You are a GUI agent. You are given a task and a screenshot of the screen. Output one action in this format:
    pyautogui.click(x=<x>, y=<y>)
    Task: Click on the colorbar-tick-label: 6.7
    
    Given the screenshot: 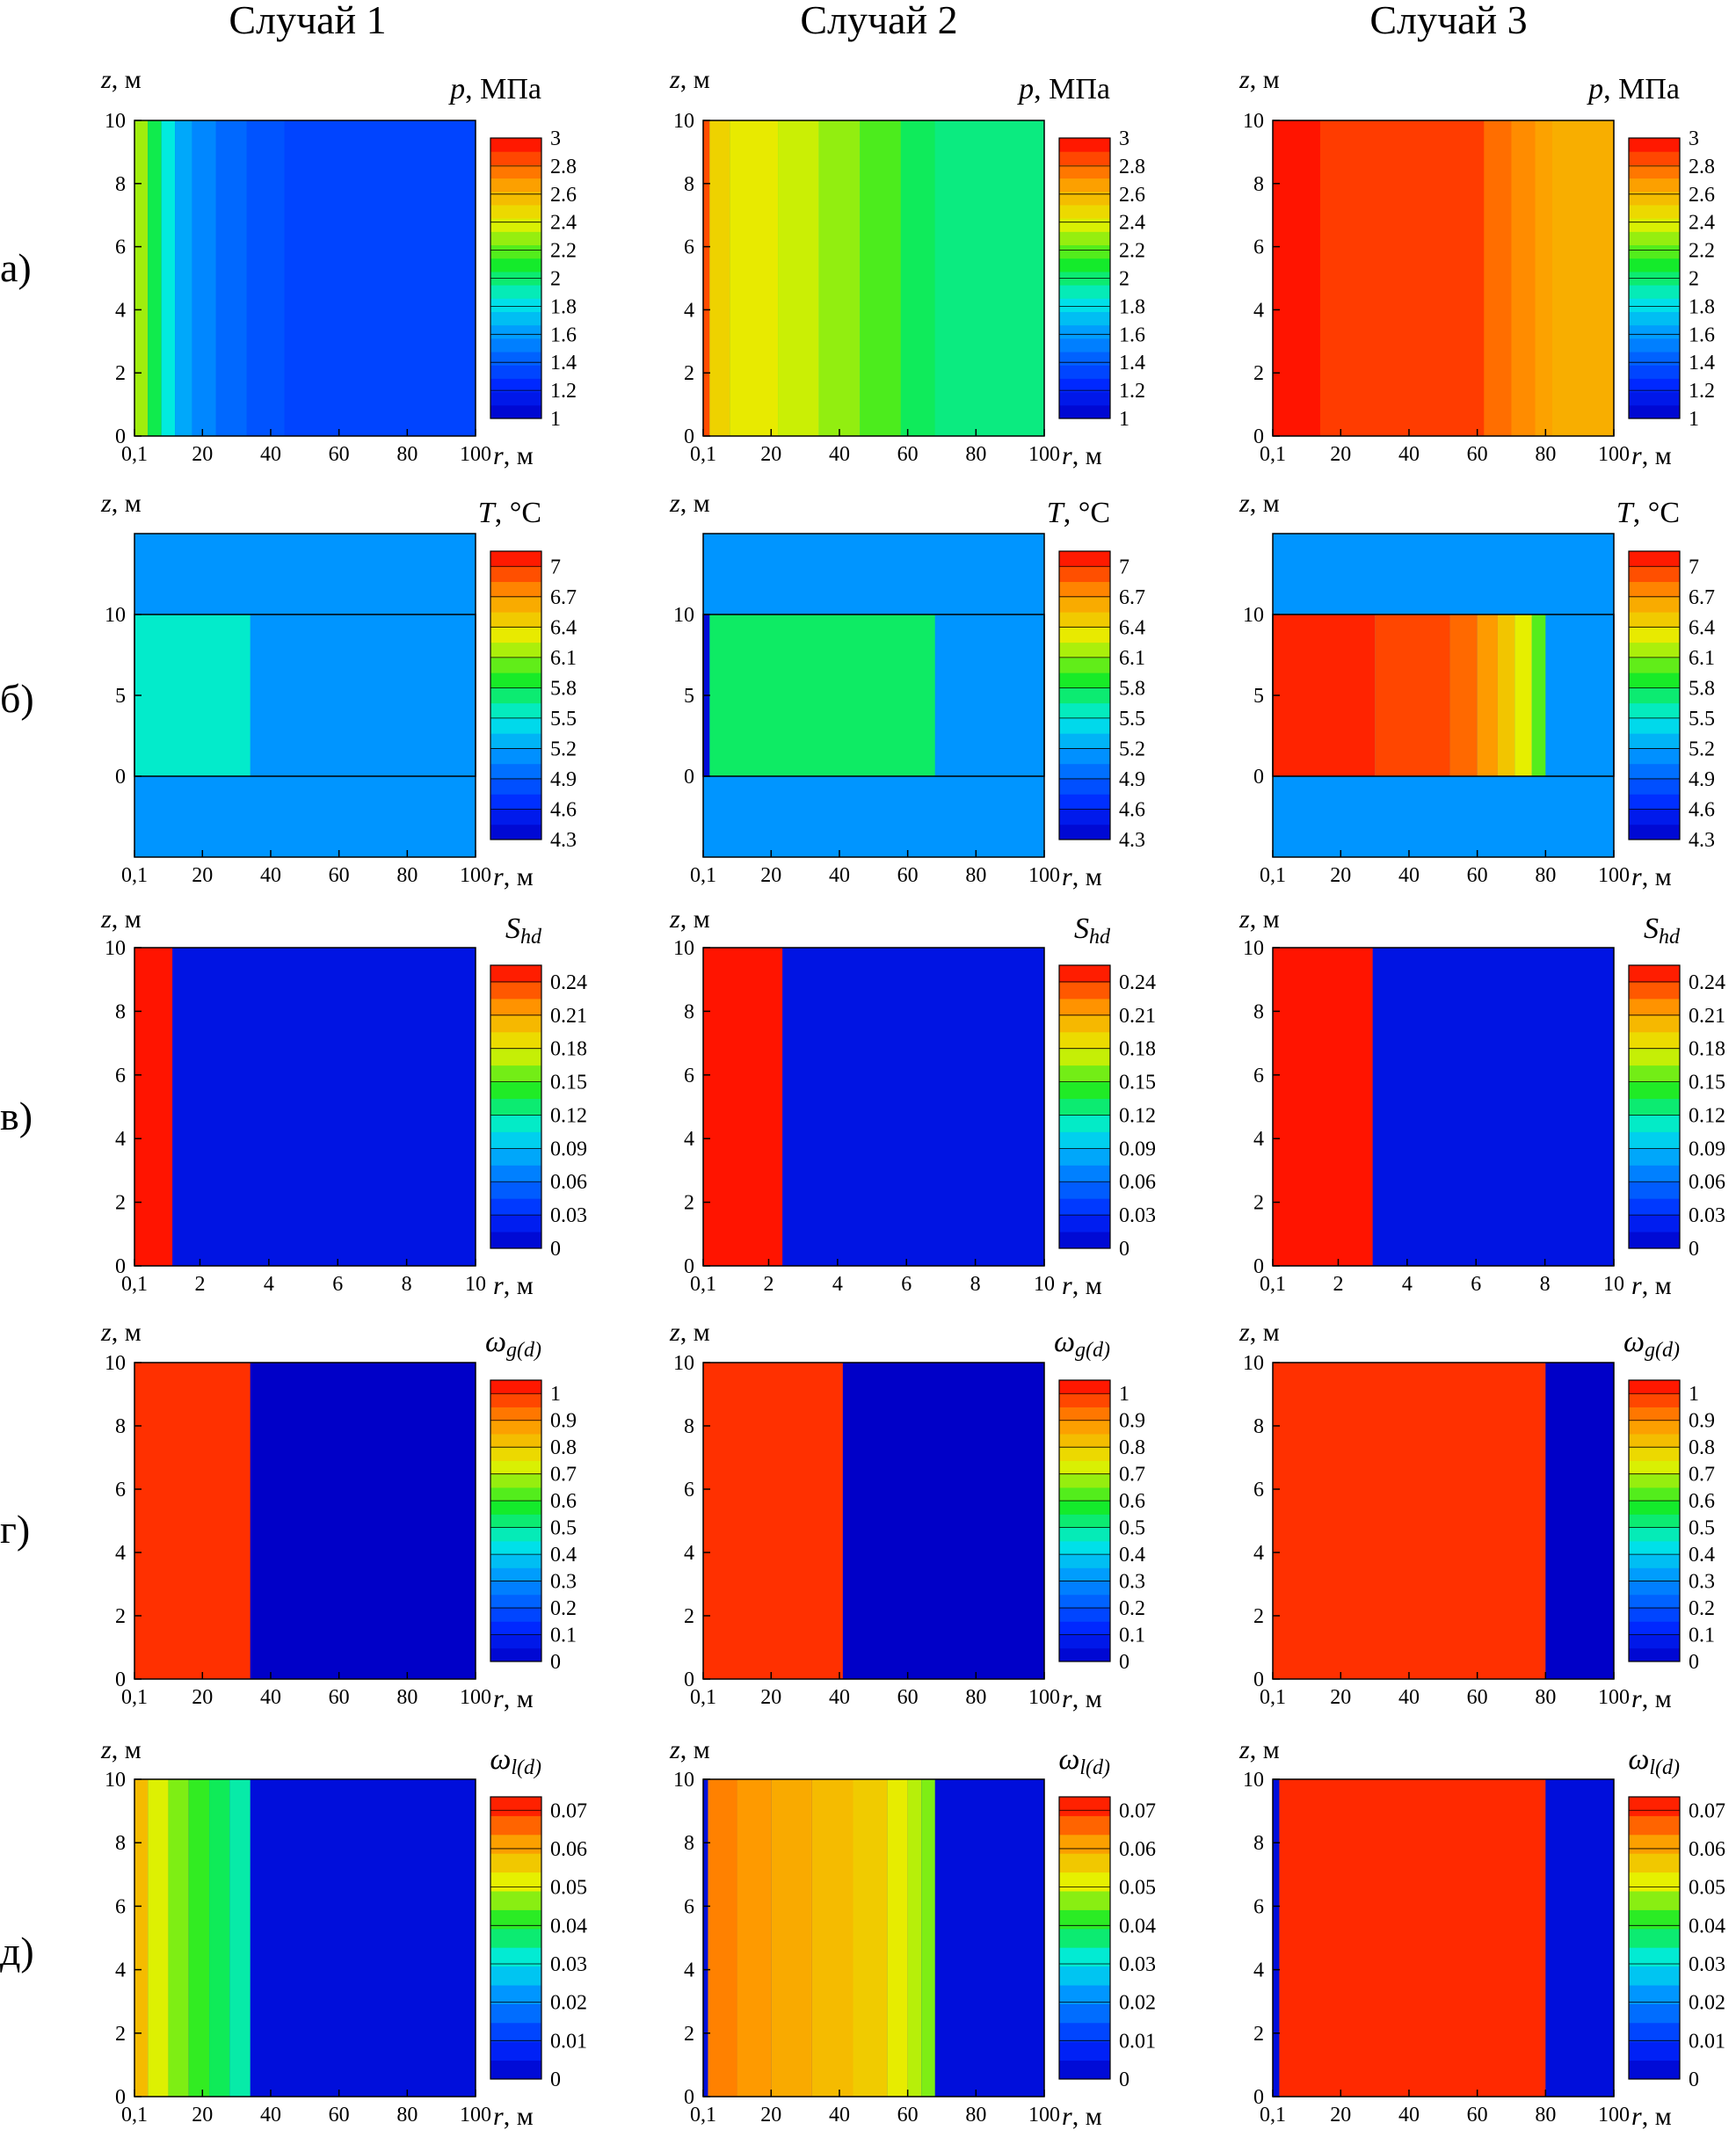 What is the action you would take?
    pyautogui.click(x=1132, y=597)
    